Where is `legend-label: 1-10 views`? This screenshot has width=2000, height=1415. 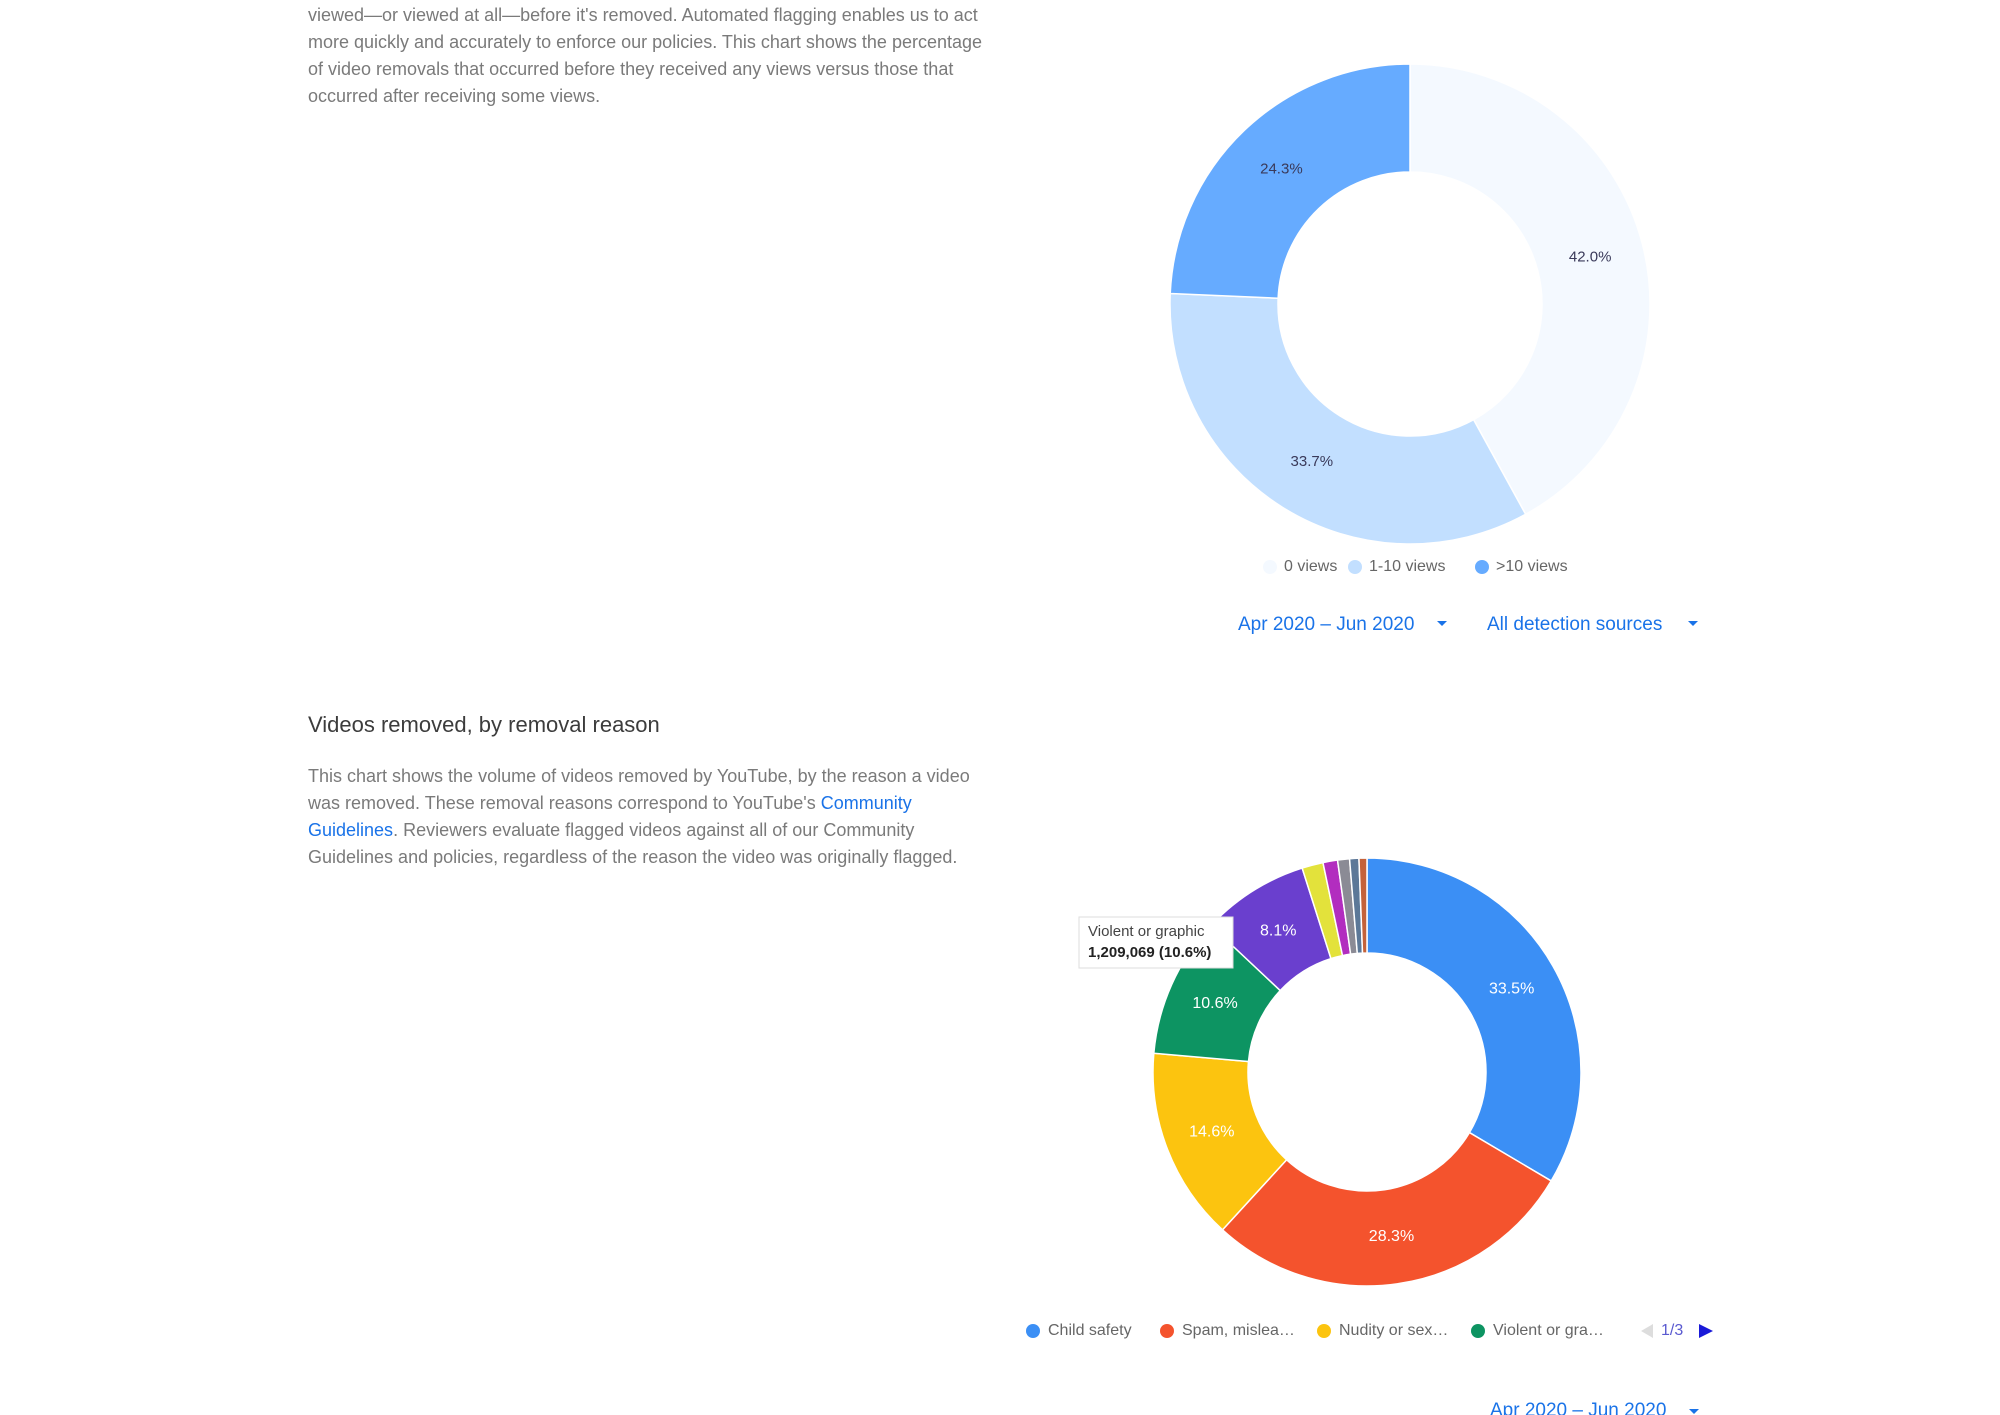
legend-label: 1-10 views is located at coordinates (1407, 566).